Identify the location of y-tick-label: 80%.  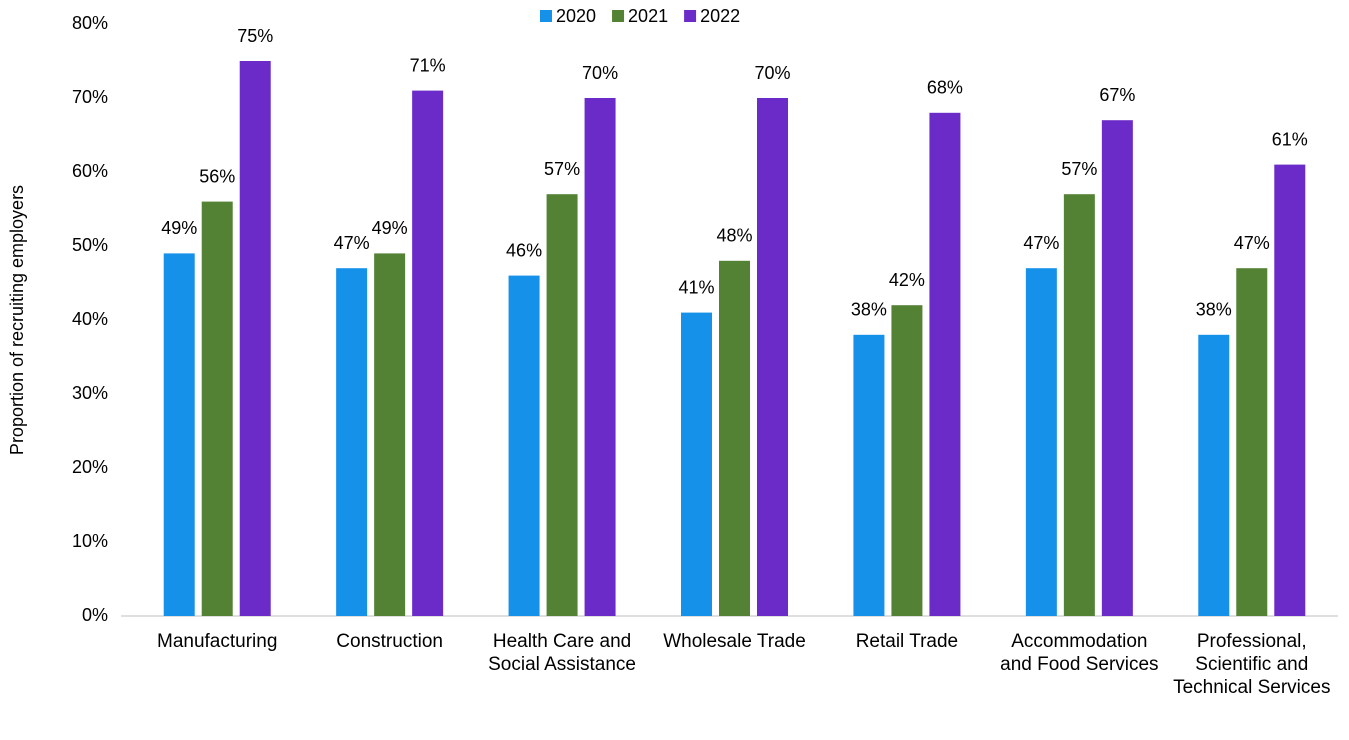
(90, 23).